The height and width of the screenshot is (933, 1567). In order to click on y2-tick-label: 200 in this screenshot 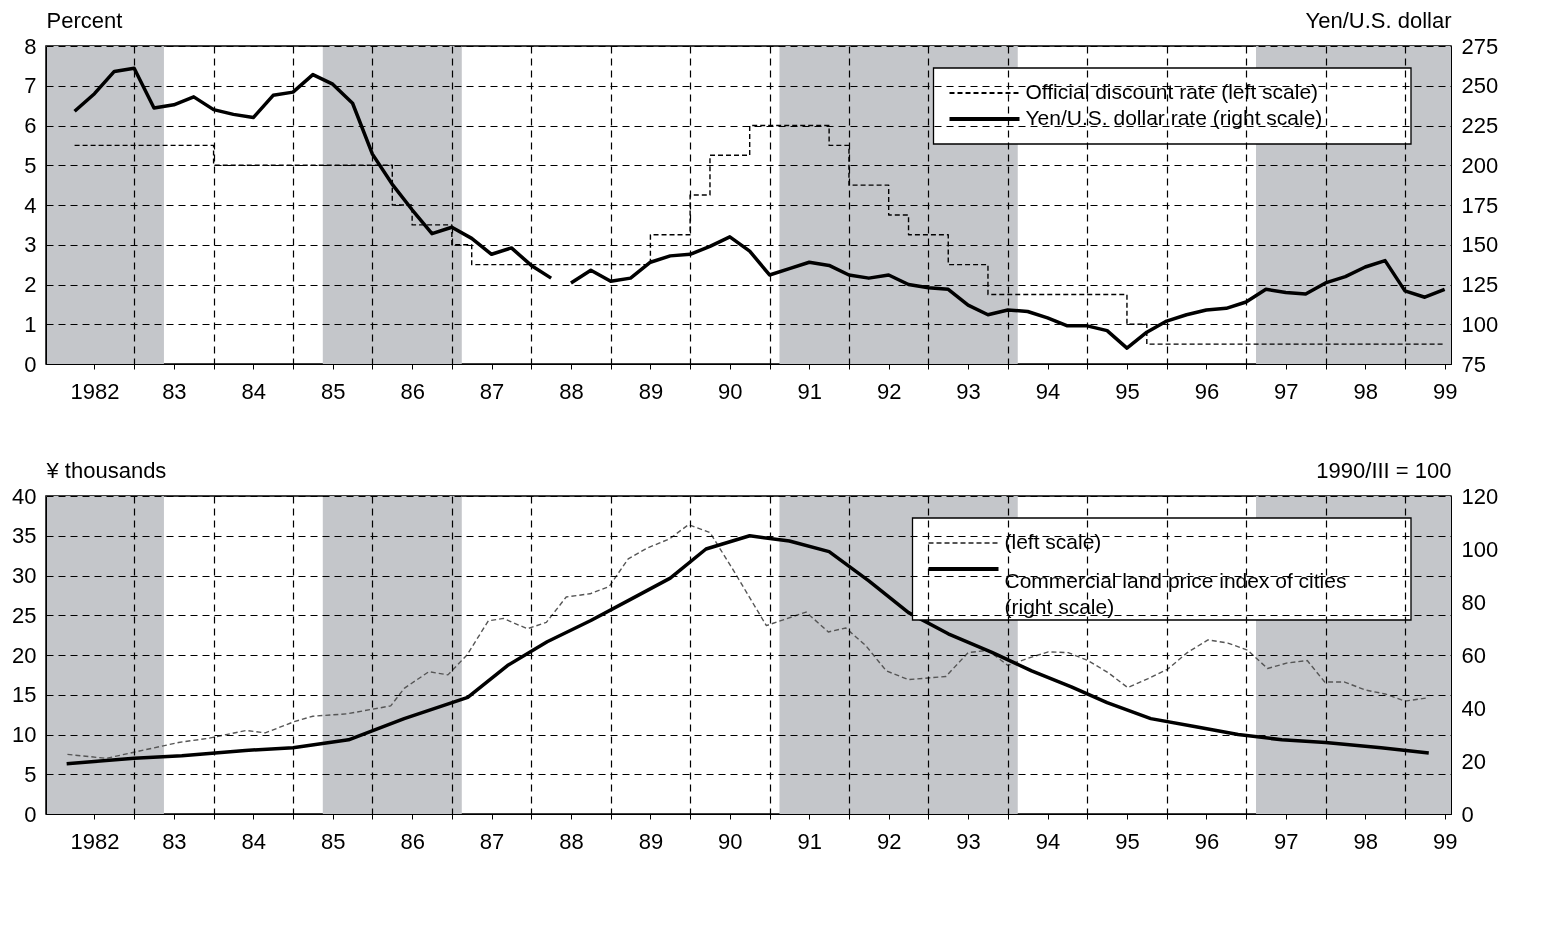, I will do `click(1480, 165)`.